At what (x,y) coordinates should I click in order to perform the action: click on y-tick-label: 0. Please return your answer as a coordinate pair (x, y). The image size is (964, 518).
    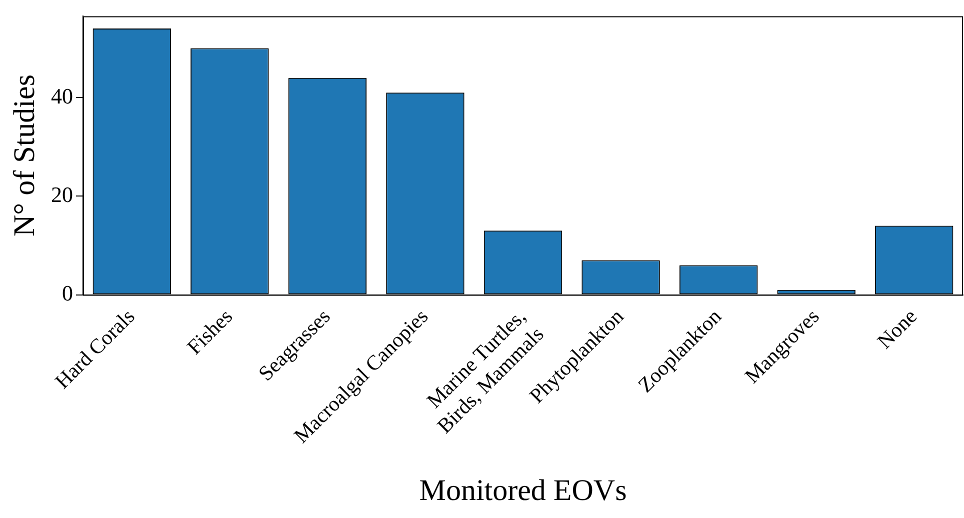
    Looking at the image, I should click on (67, 293).